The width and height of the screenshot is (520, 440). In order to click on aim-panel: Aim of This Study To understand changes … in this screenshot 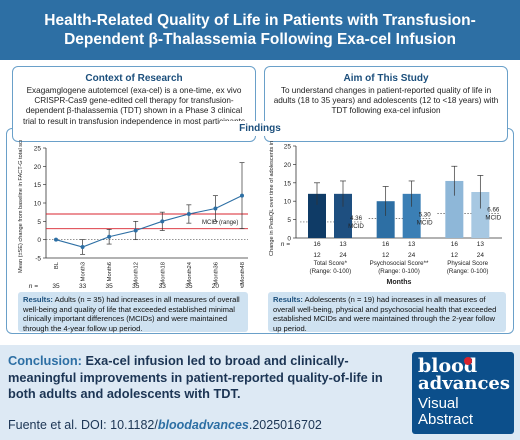, I will do `click(386, 104)`.